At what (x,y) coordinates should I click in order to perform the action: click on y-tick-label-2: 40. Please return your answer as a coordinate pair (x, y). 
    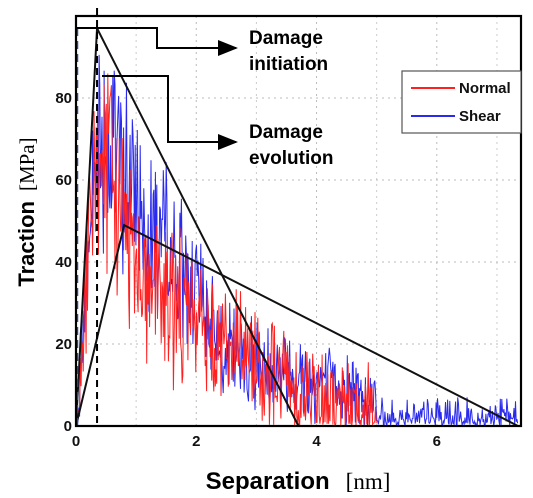
    Looking at the image, I should click on (63, 262).